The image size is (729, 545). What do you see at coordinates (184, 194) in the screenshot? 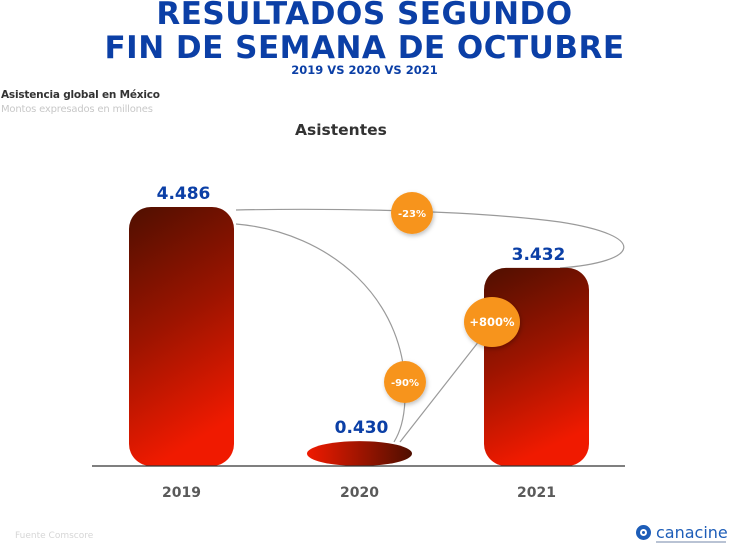
I see `value-label: 4.486` at bounding box center [184, 194].